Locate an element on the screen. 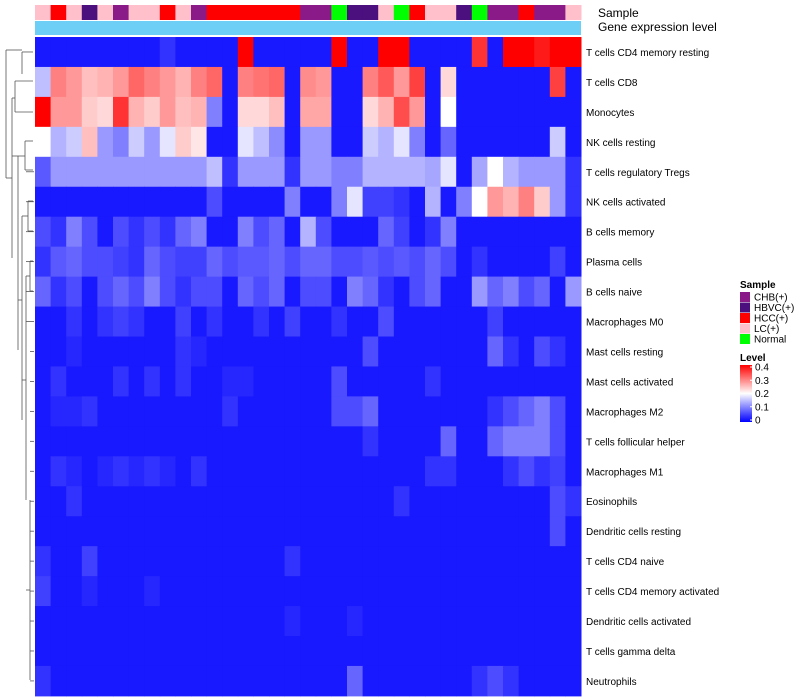  sample-legend: Sample CHB(+)HBVC(+)HCC(+)LC(+)Normal is located at coordinates (767, 313).